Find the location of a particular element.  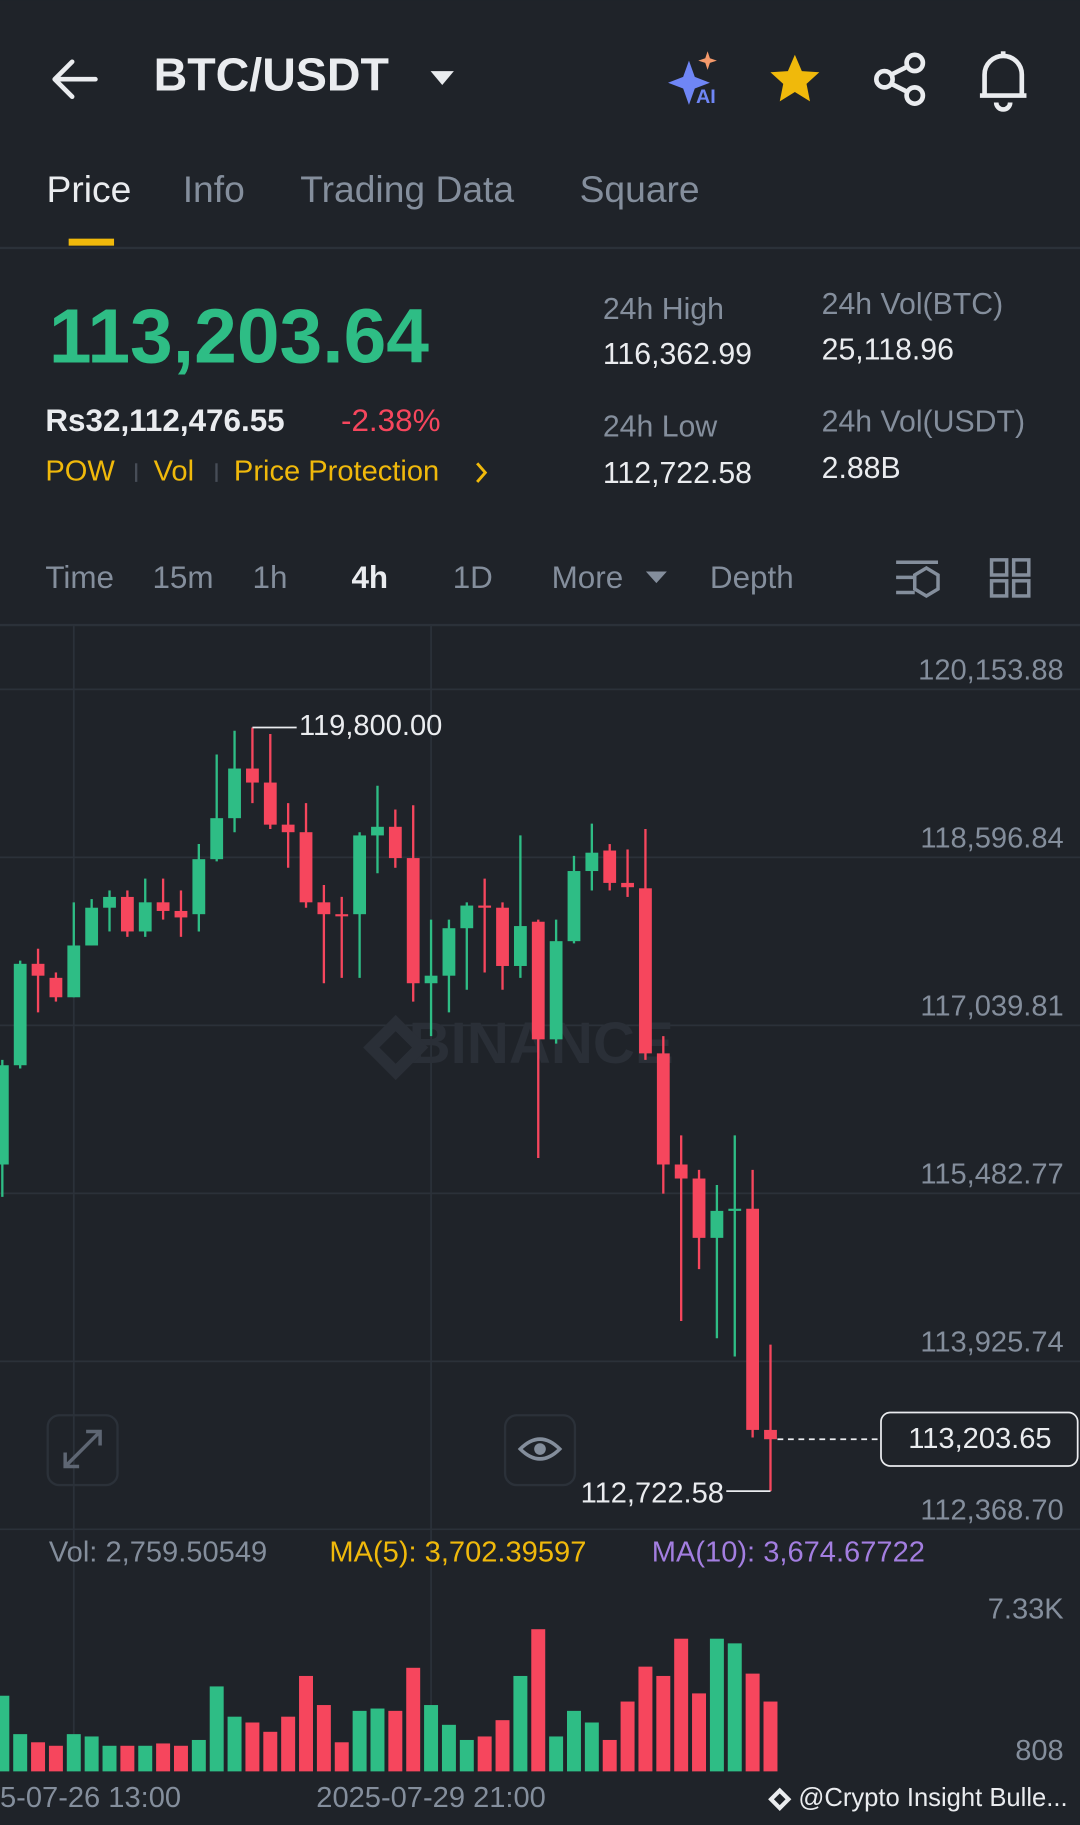

tag: Price Protection is located at coordinates (336, 471).